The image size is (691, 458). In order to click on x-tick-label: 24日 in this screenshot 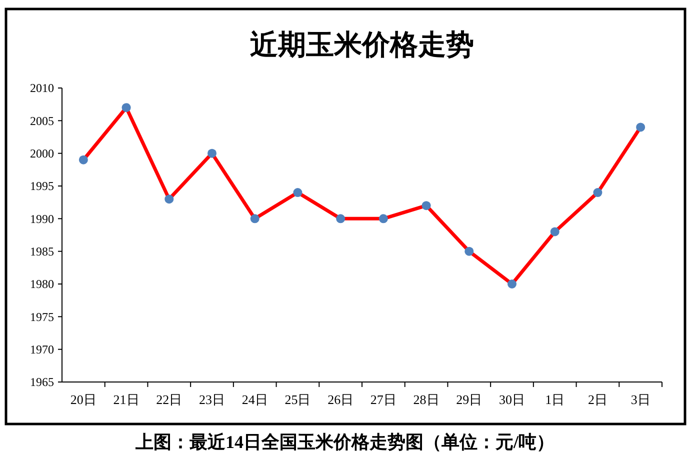, I will do `click(255, 399)`.